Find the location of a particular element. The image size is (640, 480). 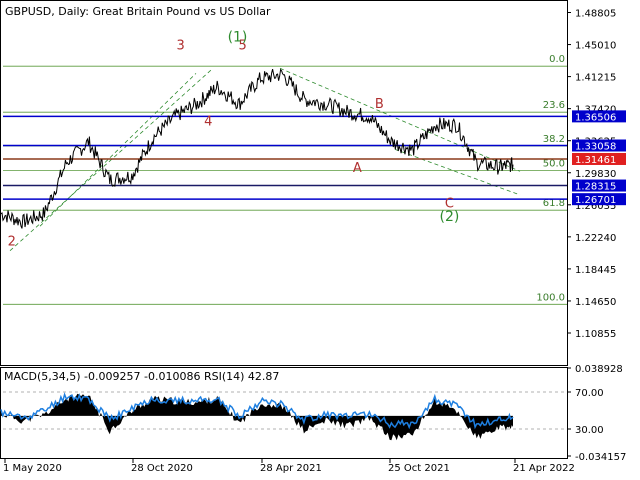

wave-label: 2 is located at coordinates (12, 242).